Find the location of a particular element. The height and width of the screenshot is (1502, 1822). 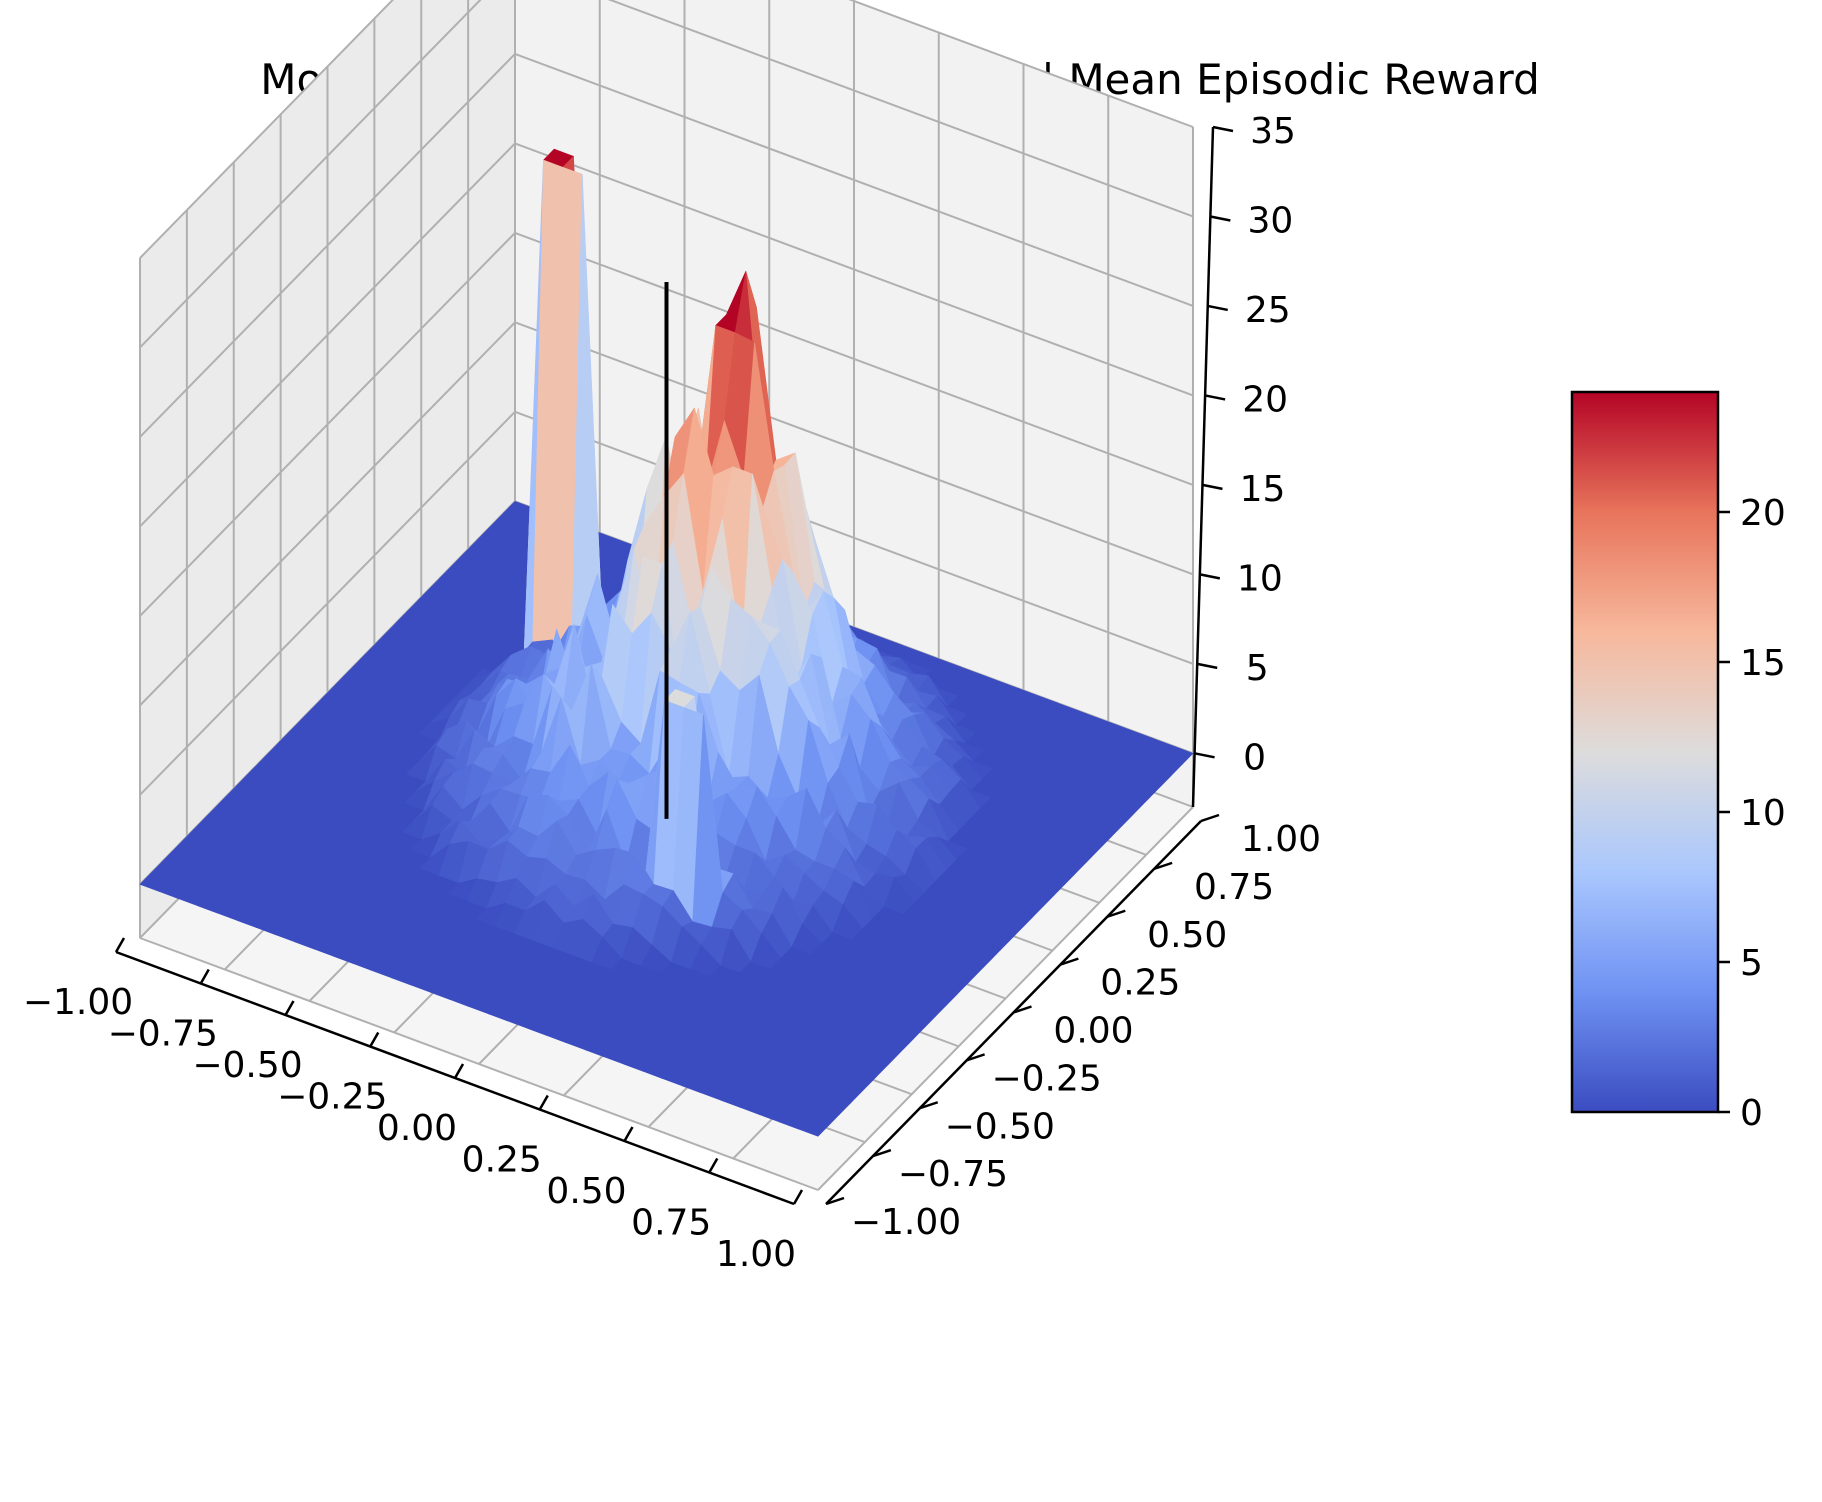

y-tick-label: 0.00 is located at coordinates (1093, 1031).